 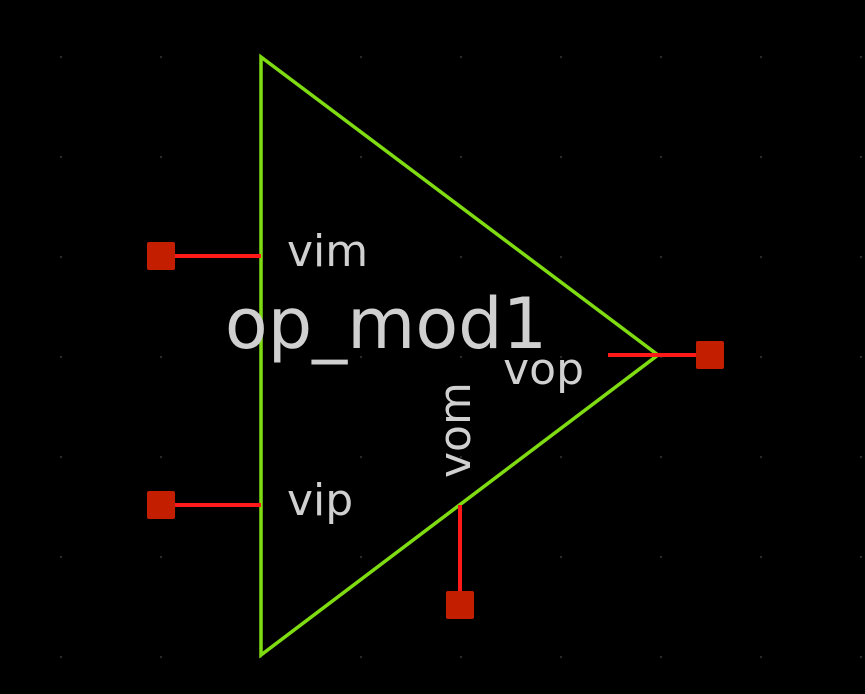 What do you see at coordinates (386, 324) in the screenshot?
I see `symbol-name-label: op_mod1` at bounding box center [386, 324].